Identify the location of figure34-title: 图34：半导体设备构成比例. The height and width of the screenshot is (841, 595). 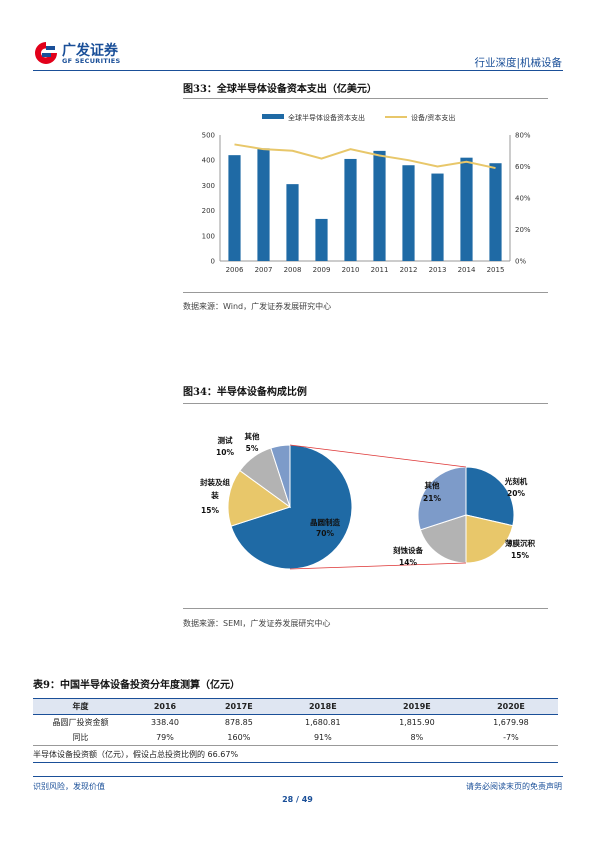
(245, 392).